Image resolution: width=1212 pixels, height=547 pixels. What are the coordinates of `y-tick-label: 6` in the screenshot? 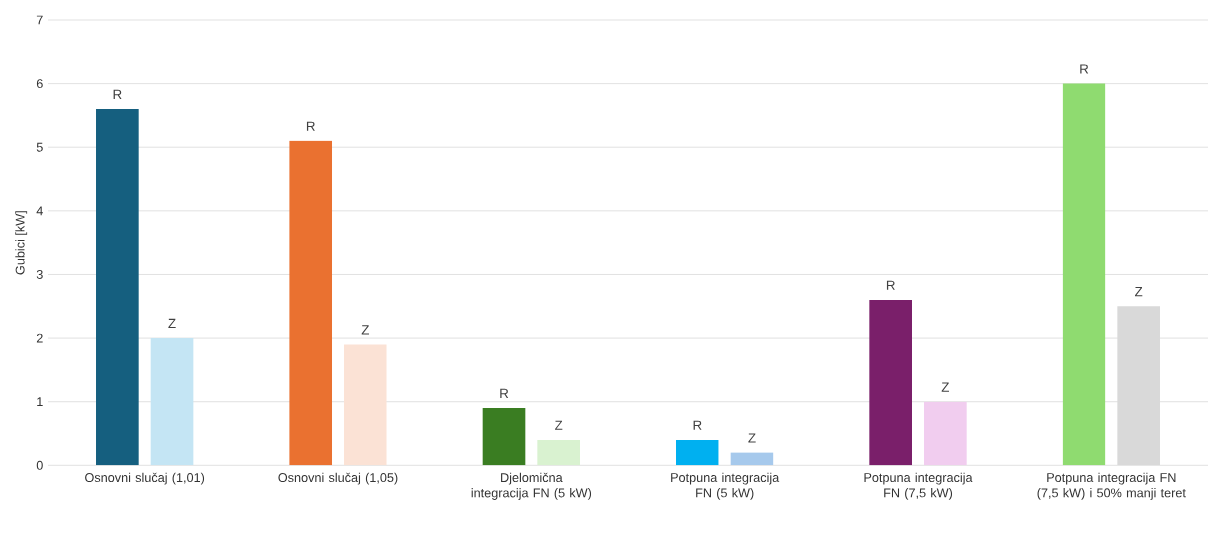 It's located at (39, 84).